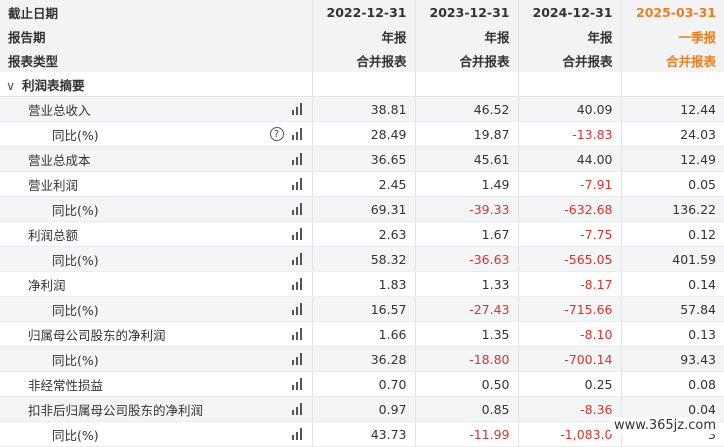  What do you see at coordinates (570, 234) in the screenshot?
I see `value-cell: -7.75` at bounding box center [570, 234].